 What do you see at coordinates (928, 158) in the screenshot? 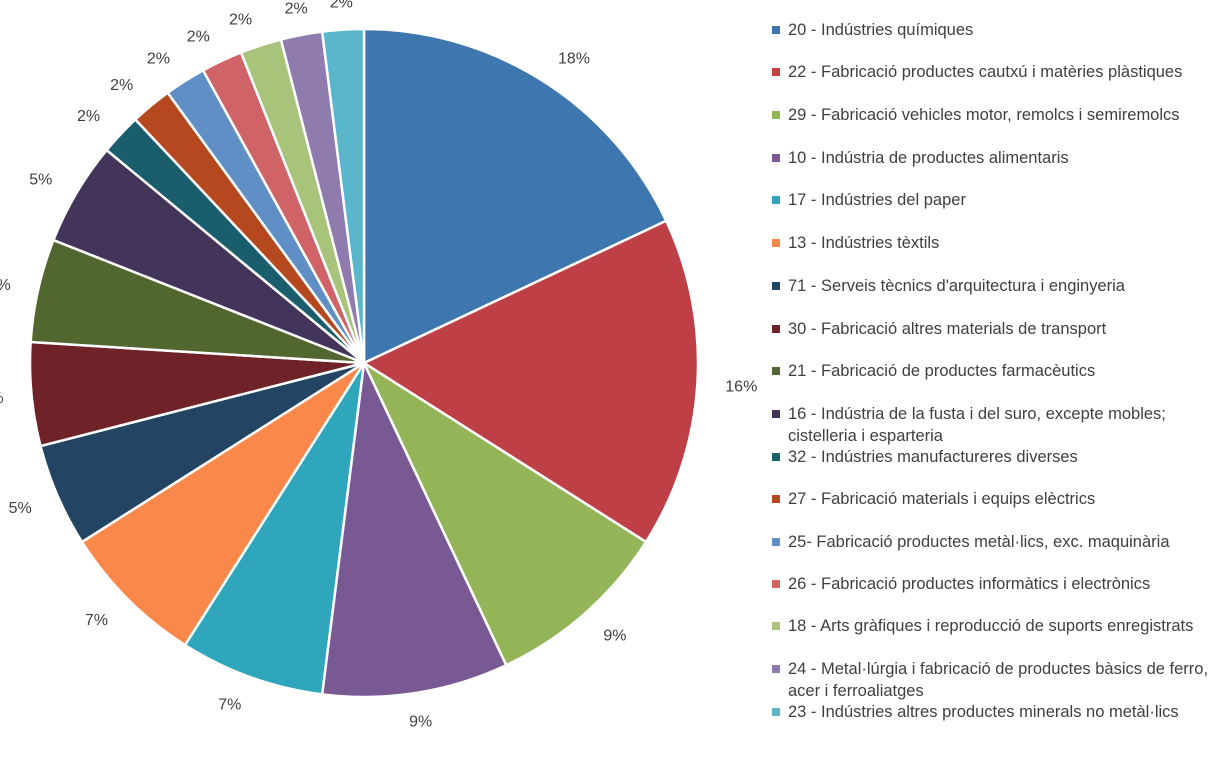
I see `legend-label: 10 - Indústria de productes alimentaris` at bounding box center [928, 158].